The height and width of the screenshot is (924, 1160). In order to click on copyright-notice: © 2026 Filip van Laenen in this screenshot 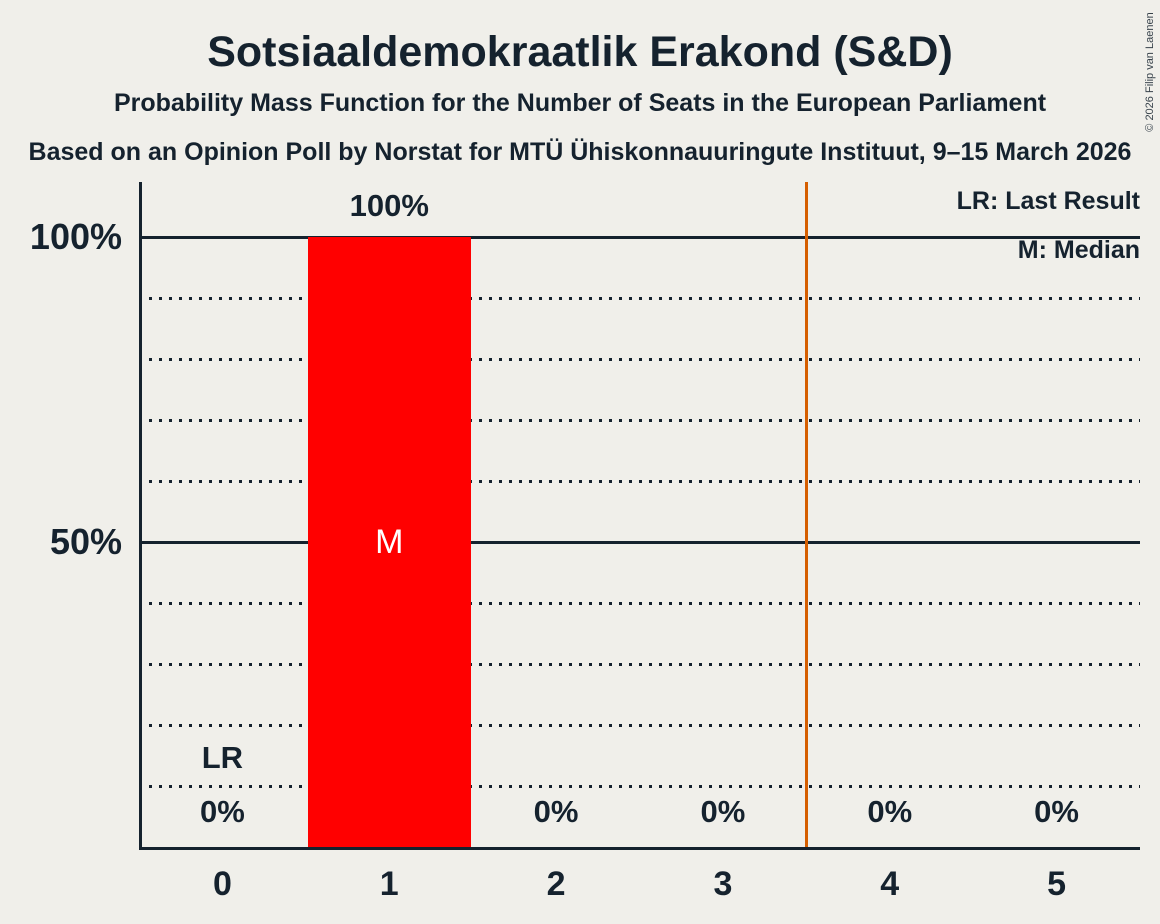, I will do `click(1150, 72)`.